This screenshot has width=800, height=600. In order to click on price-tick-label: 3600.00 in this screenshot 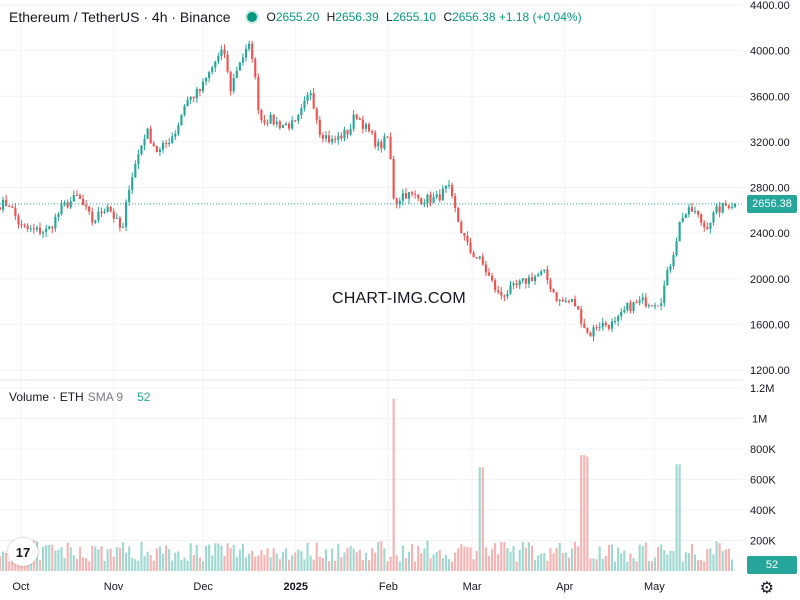, I will do `click(770, 97)`.